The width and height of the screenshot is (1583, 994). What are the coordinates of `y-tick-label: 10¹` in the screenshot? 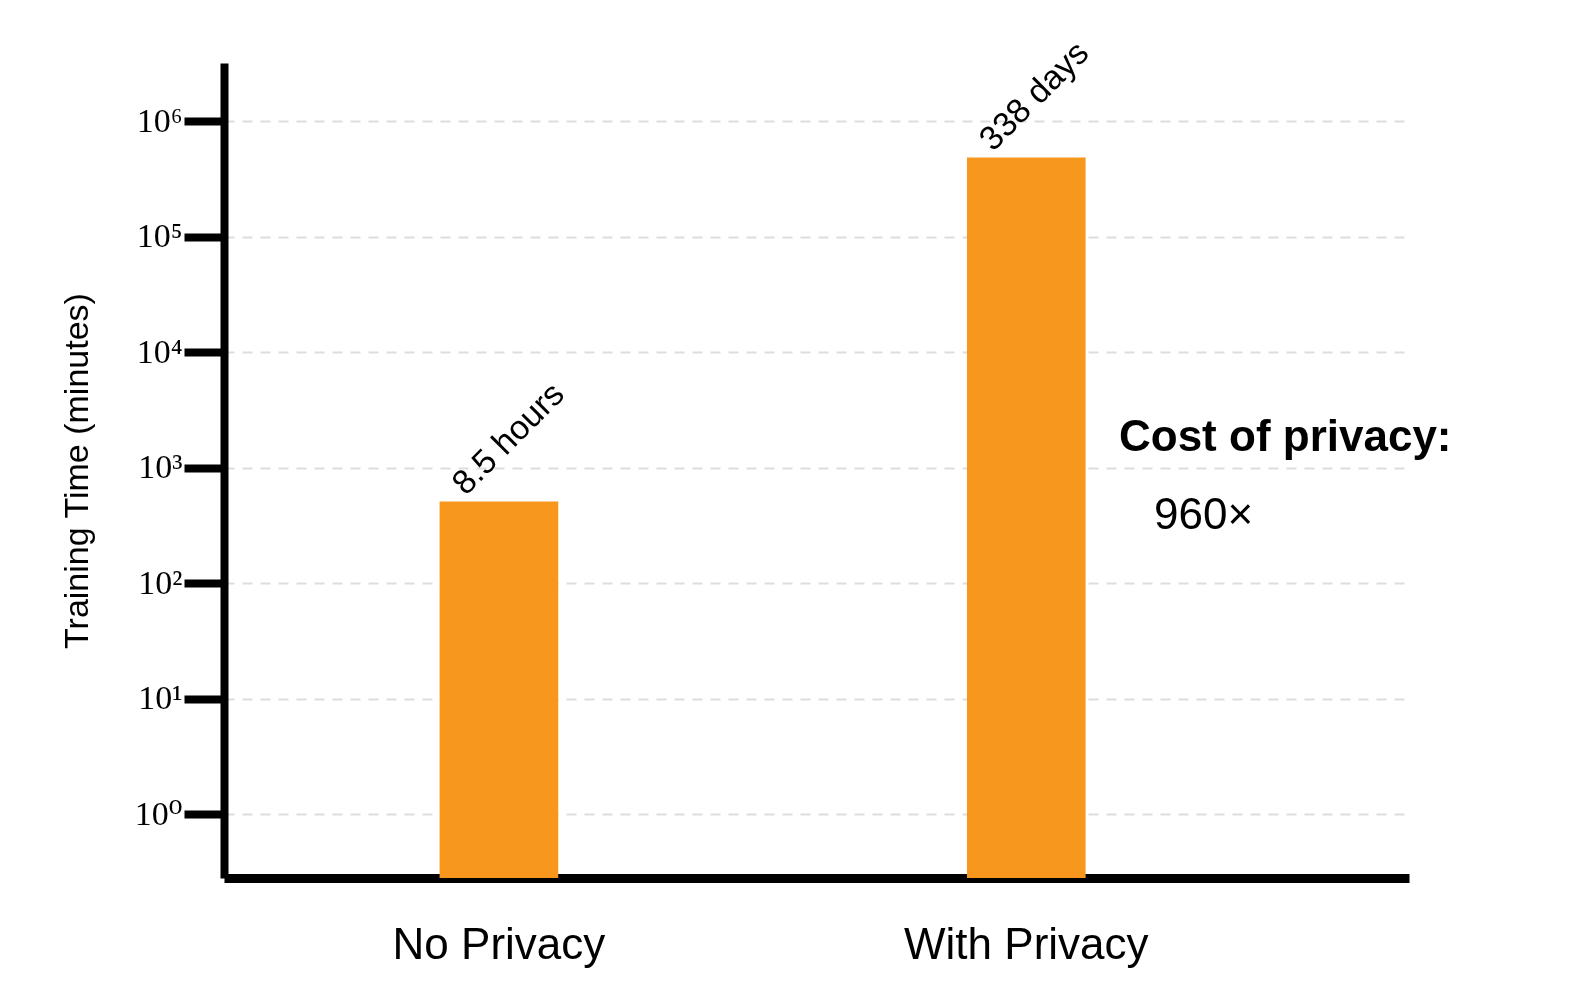 It's located at (160, 698).